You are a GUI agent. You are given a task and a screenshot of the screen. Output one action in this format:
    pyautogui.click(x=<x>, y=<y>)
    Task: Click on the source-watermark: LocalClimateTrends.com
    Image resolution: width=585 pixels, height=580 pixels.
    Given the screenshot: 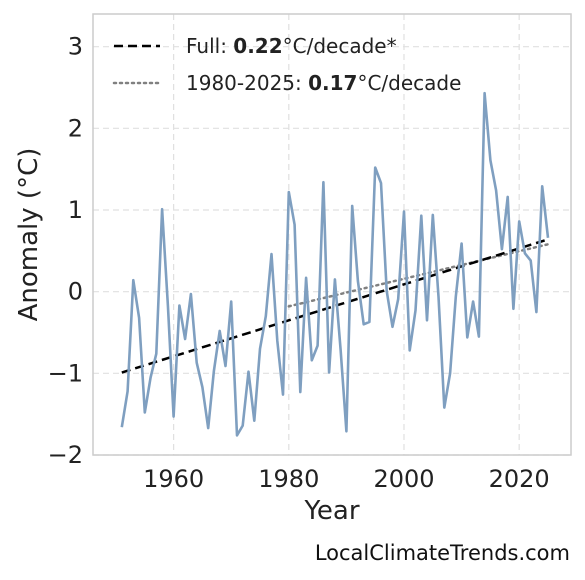 What is the action you would take?
    pyautogui.click(x=442, y=553)
    